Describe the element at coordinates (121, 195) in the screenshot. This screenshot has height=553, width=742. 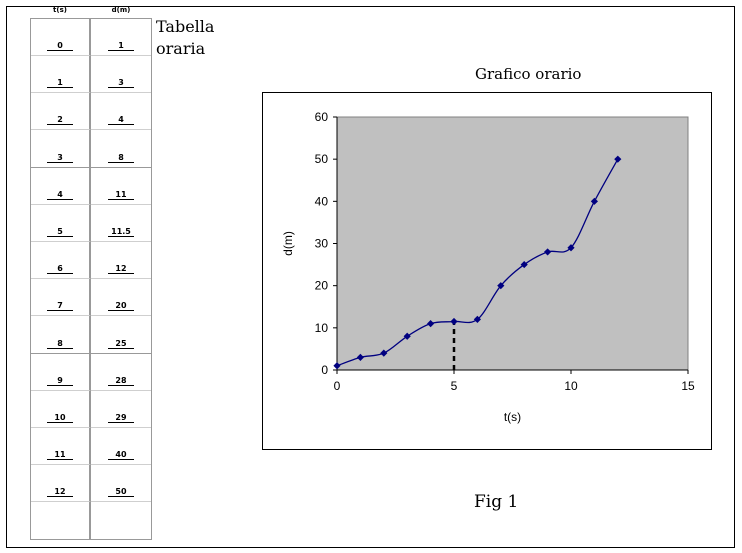
I see `distance-value: 11` at that location.